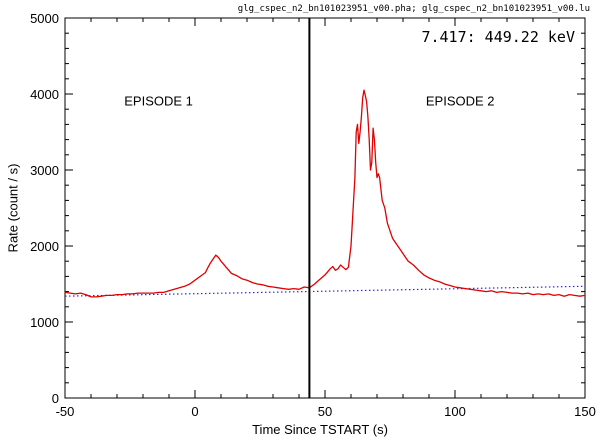  Describe the element at coordinates (194, 411) in the screenshot. I see `x-tick-label: 0` at that location.